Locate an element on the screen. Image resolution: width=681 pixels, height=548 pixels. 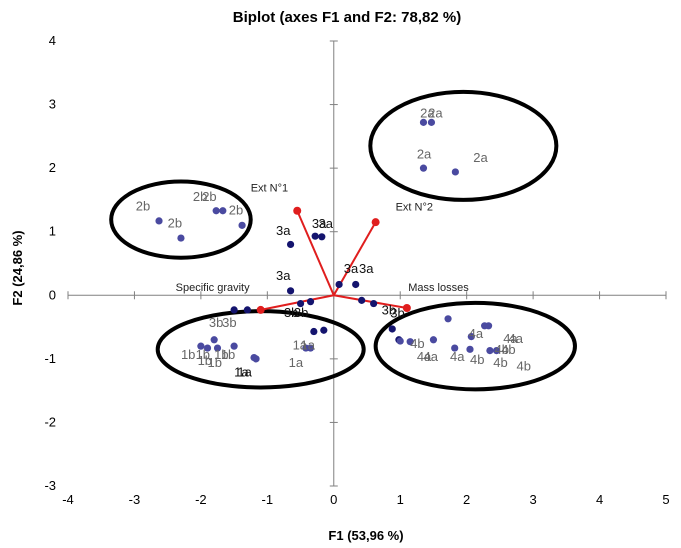
x-tick-label: -3 is located at coordinates (135, 499).